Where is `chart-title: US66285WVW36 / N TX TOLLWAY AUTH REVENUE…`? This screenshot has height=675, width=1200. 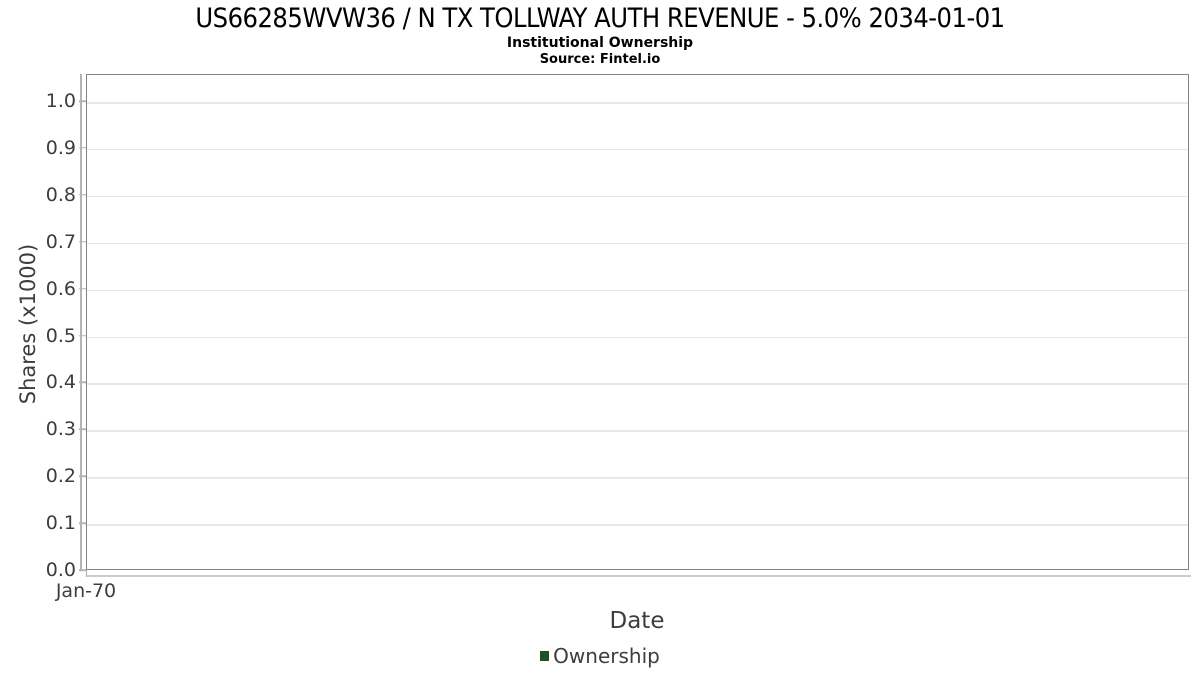
chart-title: US66285WVW36 / N TX TOLLWAY AUTH REVENUE… is located at coordinates (600, 18).